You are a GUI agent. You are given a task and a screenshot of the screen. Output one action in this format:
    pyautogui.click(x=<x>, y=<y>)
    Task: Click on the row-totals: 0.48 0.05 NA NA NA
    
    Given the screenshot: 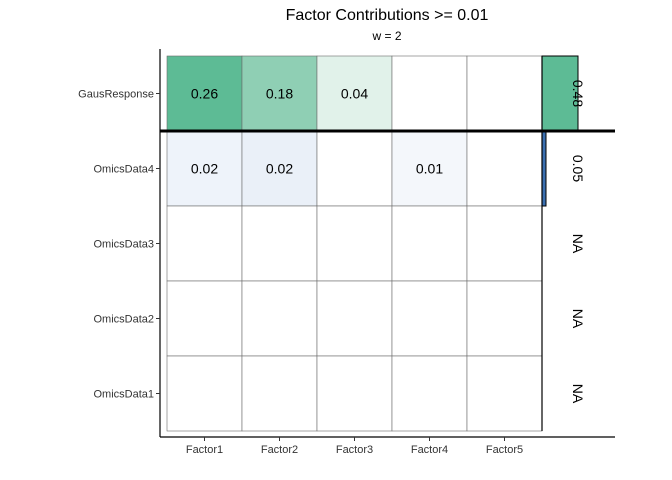 What is the action you would take?
    pyautogui.click(x=563, y=229)
    